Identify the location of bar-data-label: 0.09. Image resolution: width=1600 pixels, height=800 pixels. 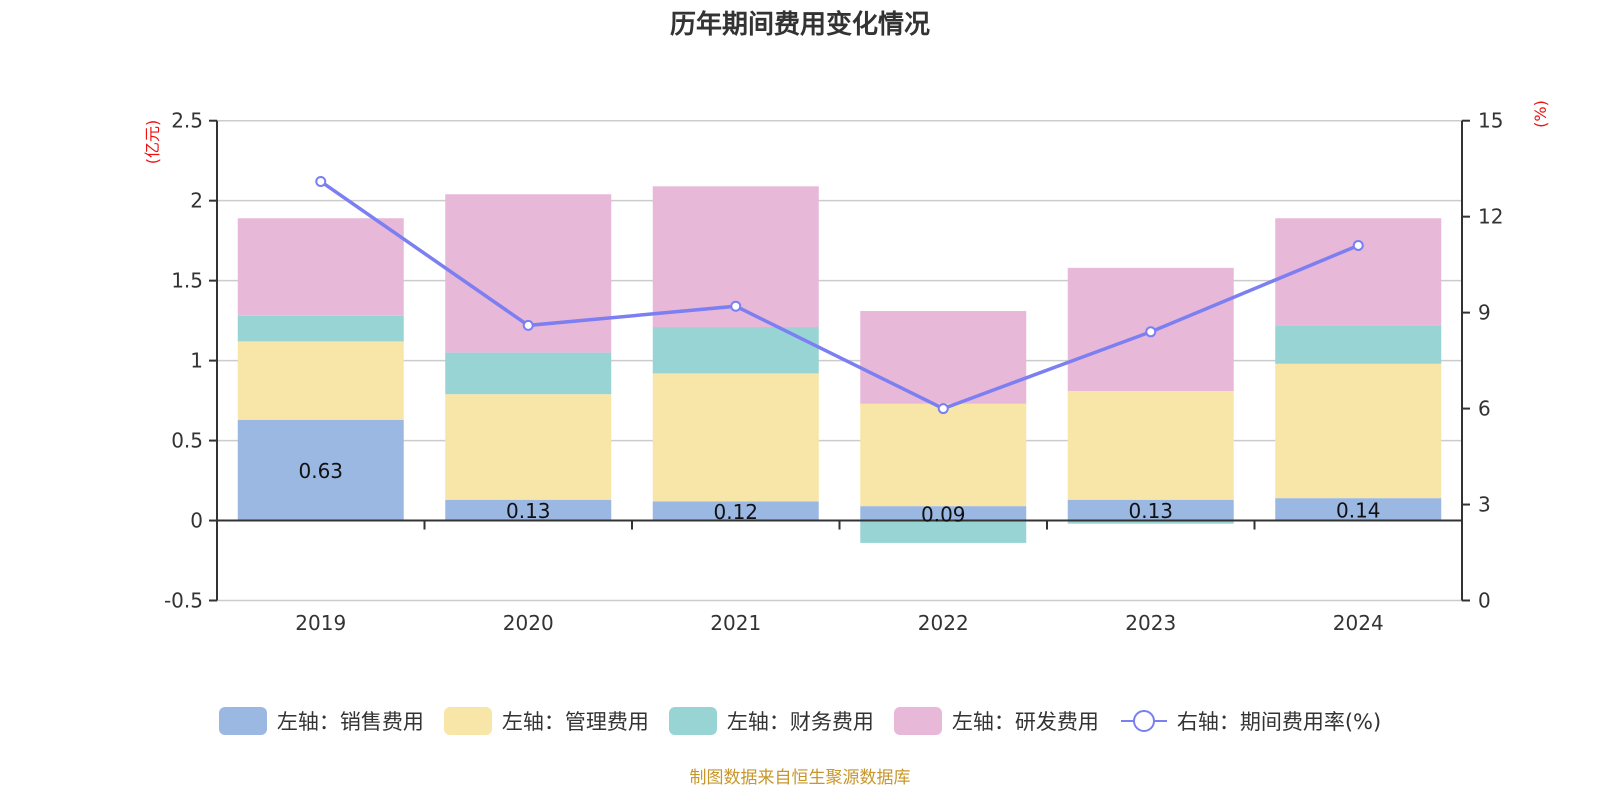
(943, 514).